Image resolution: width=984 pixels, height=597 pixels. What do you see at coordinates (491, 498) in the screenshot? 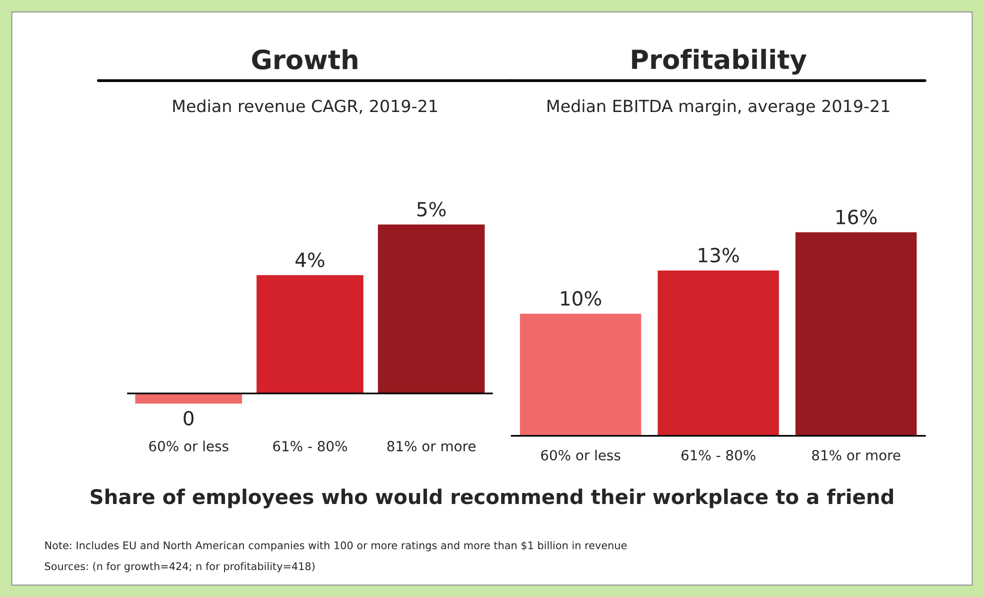
I see `text: Share of employees who would recommend their workplace to a friend` at bounding box center [491, 498].